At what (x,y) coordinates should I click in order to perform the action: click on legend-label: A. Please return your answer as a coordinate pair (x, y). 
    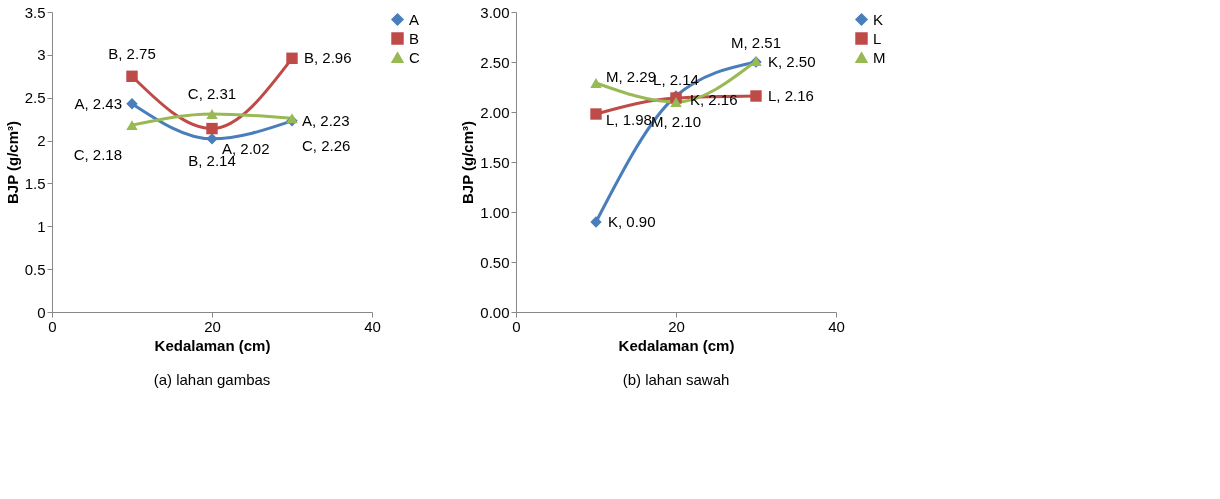
    Looking at the image, I should click on (414, 19).